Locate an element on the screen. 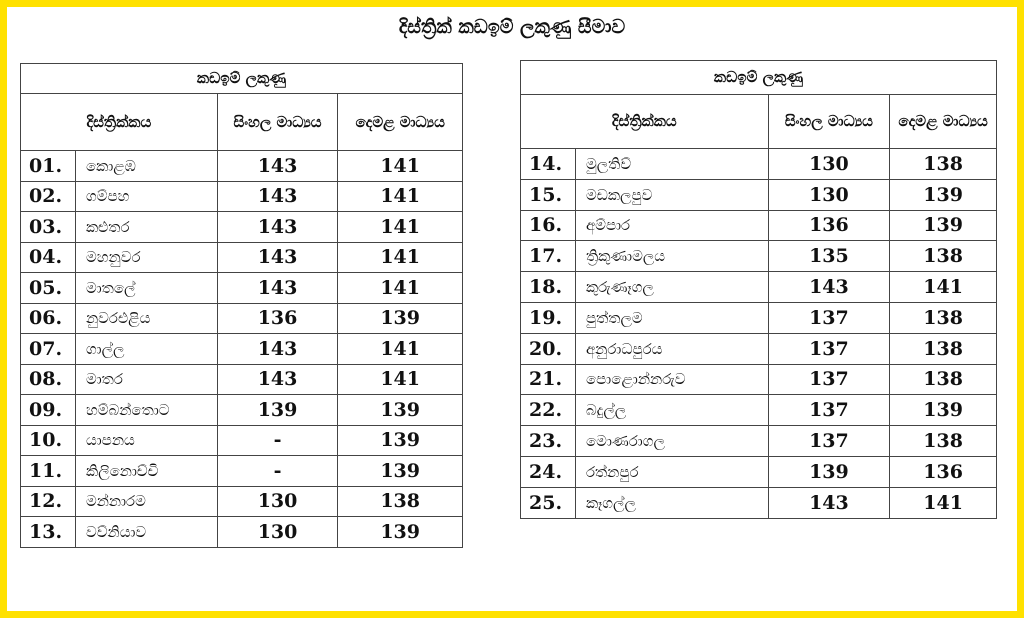 Image resolution: width=1024 pixels, height=618 pixels. district-name: මන්නාරම is located at coordinates (146, 501).